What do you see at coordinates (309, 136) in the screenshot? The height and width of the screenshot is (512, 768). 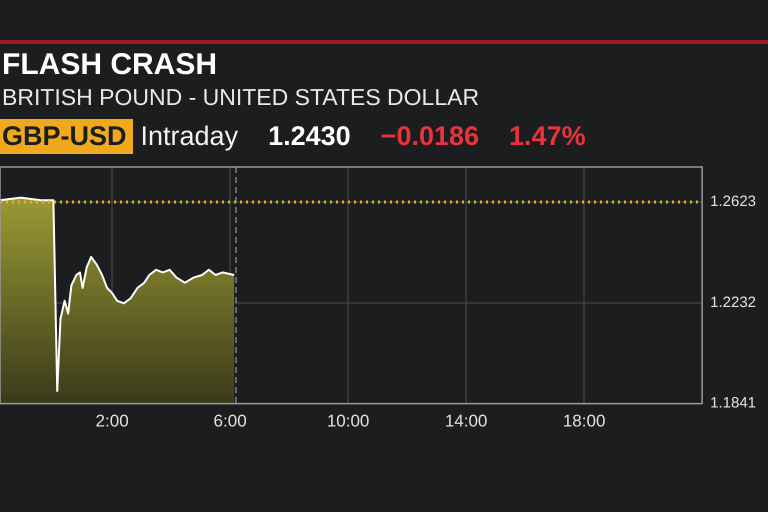 I see `text: 1.2430` at bounding box center [309, 136].